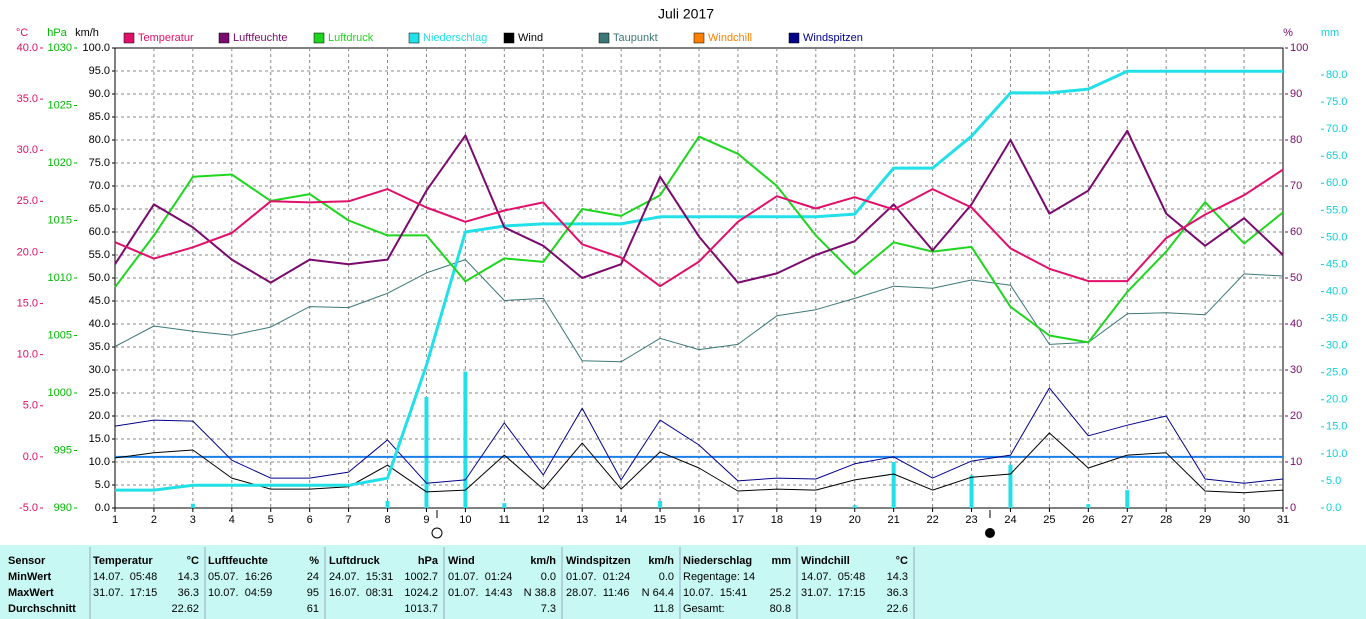 The width and height of the screenshot is (1366, 619). I want to click on y-tick-label: 1010, so click(60, 278).